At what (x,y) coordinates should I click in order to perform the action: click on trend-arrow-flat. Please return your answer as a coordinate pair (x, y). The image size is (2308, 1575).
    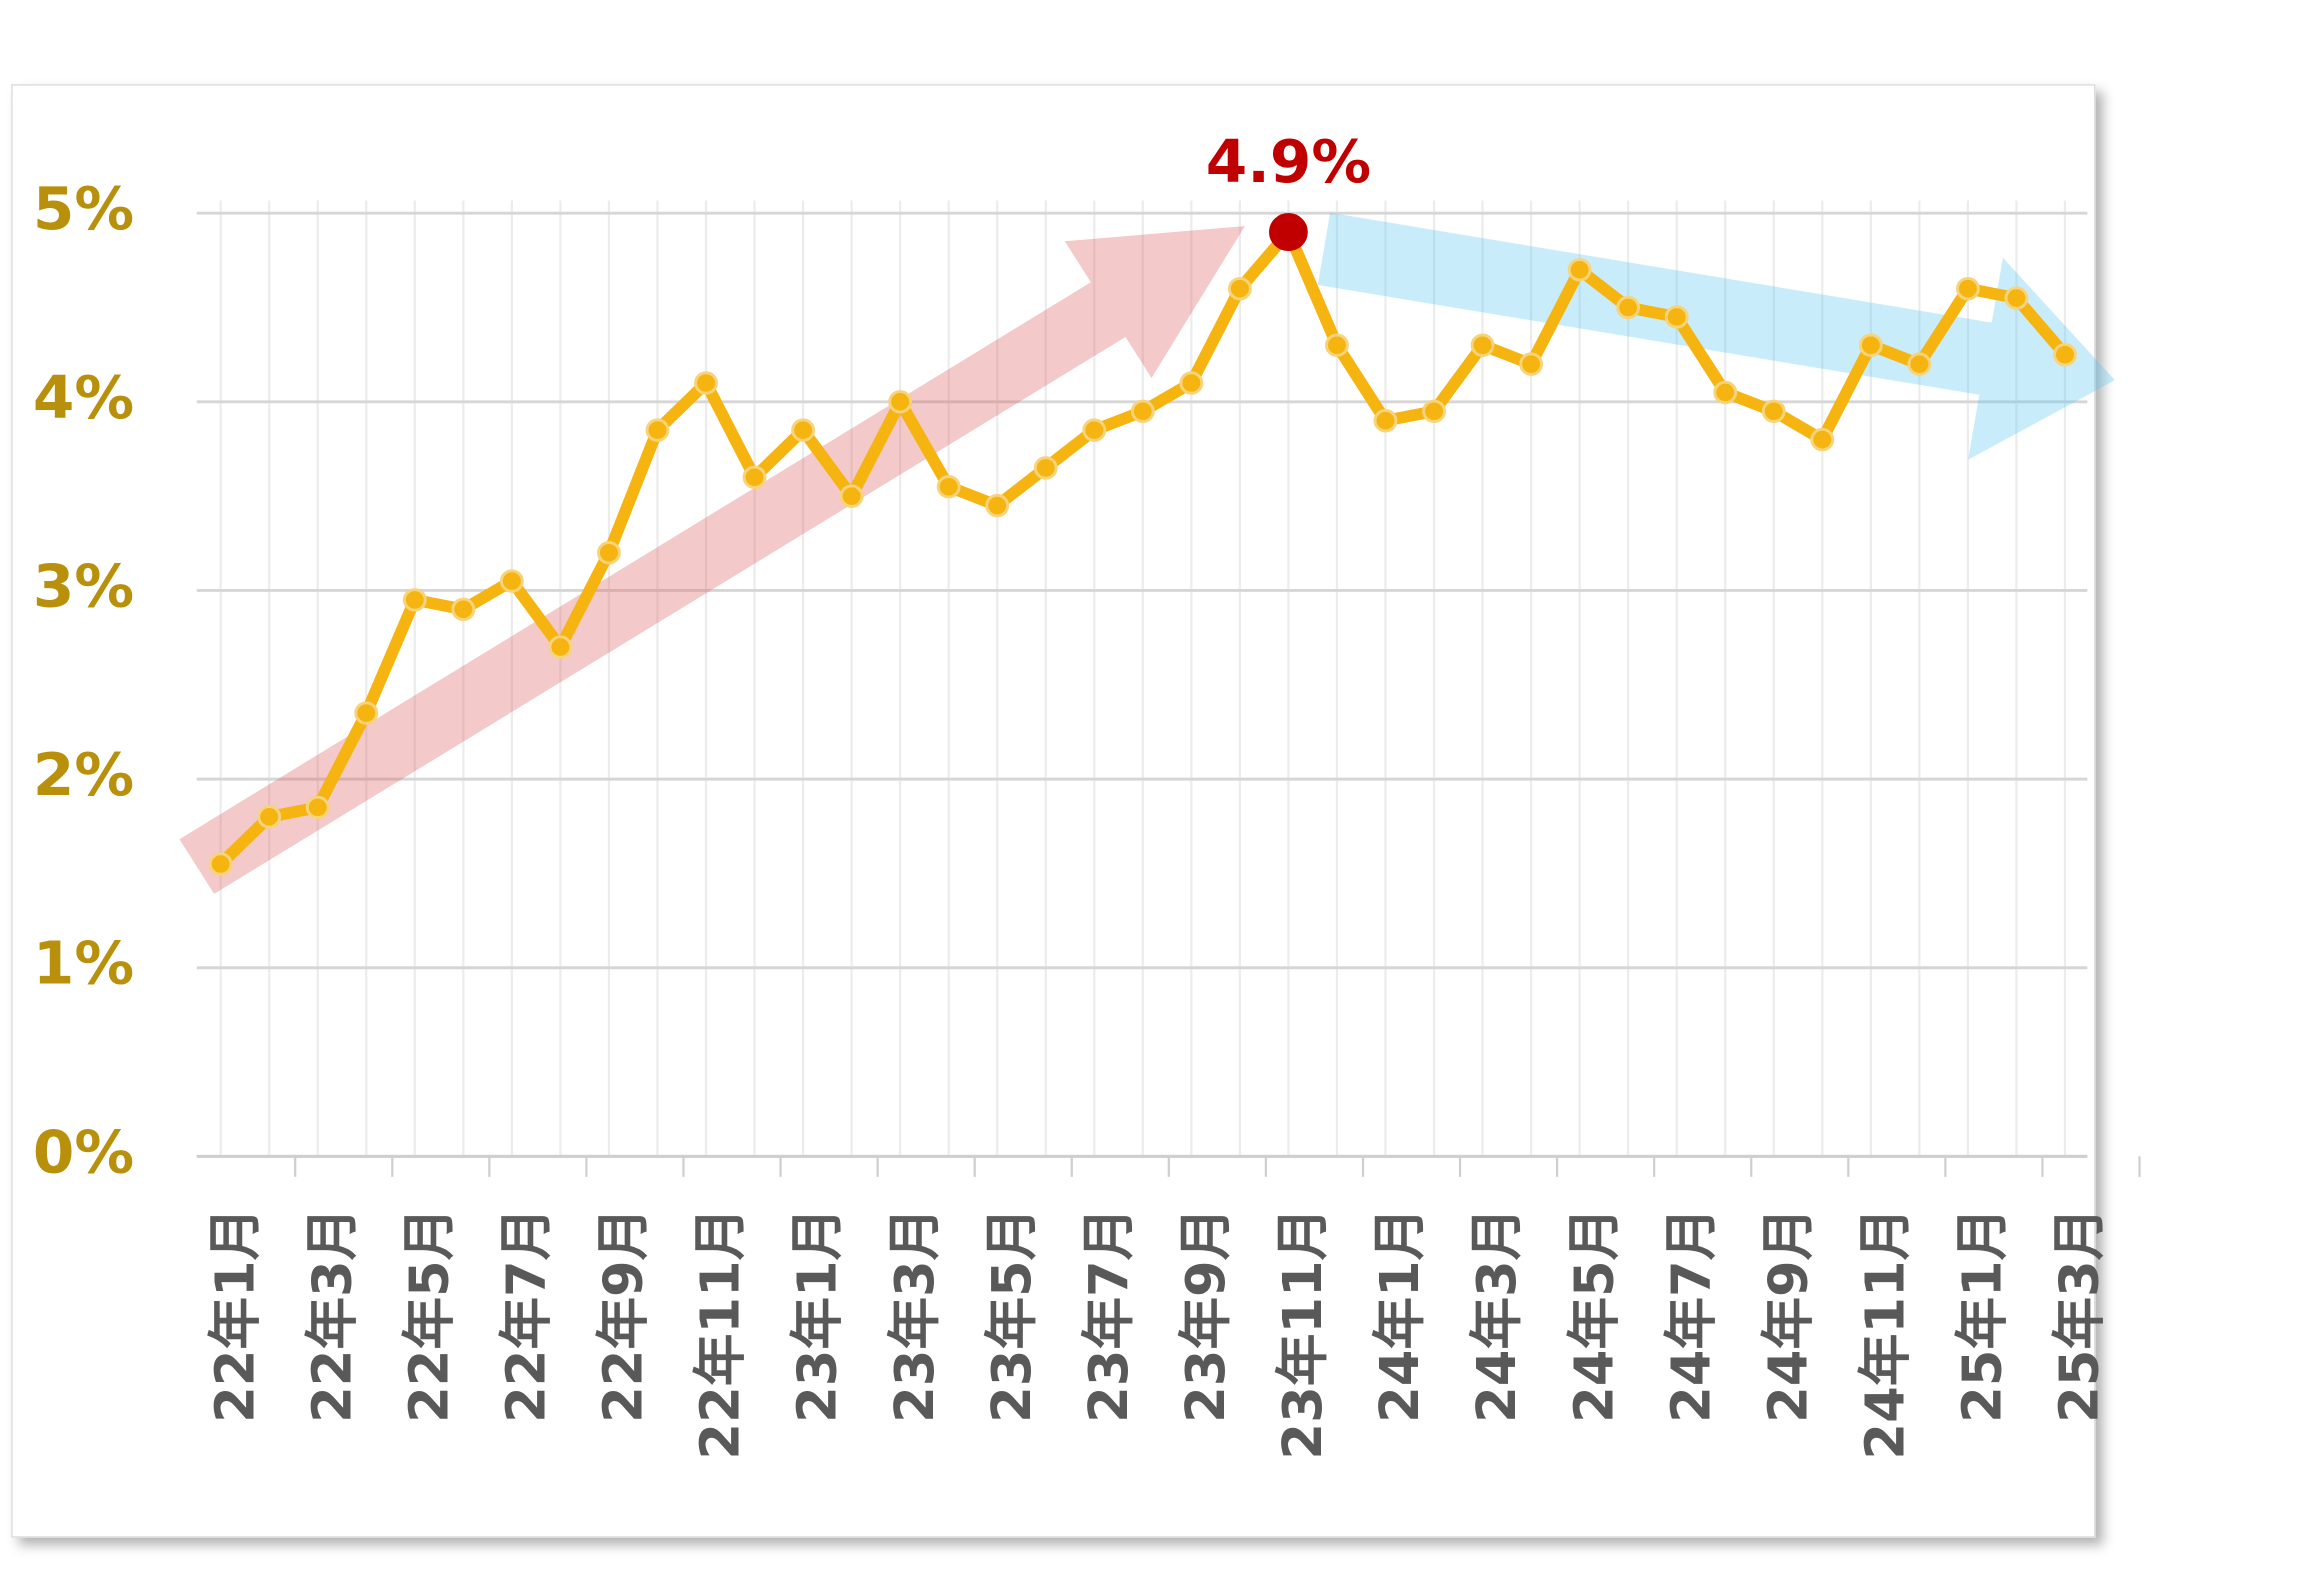
    Looking at the image, I should click on (1716, 336).